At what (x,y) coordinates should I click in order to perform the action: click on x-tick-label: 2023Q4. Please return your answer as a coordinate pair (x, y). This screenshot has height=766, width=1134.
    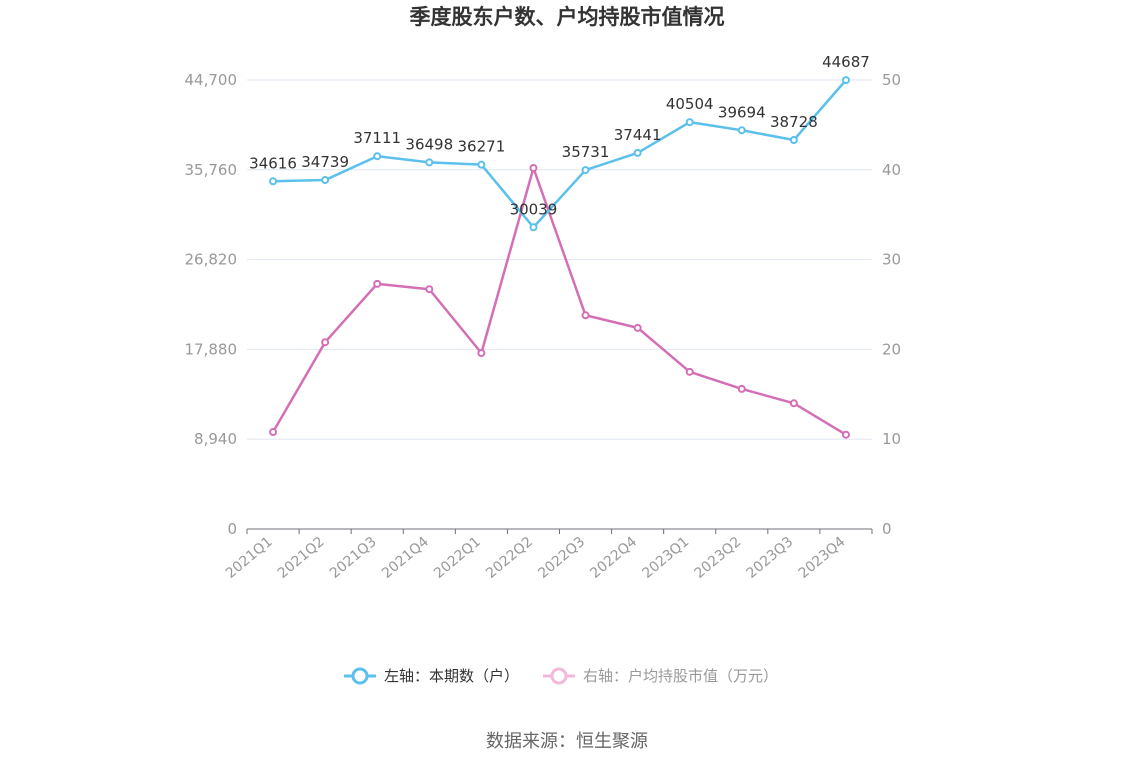
    Looking at the image, I should click on (822, 558).